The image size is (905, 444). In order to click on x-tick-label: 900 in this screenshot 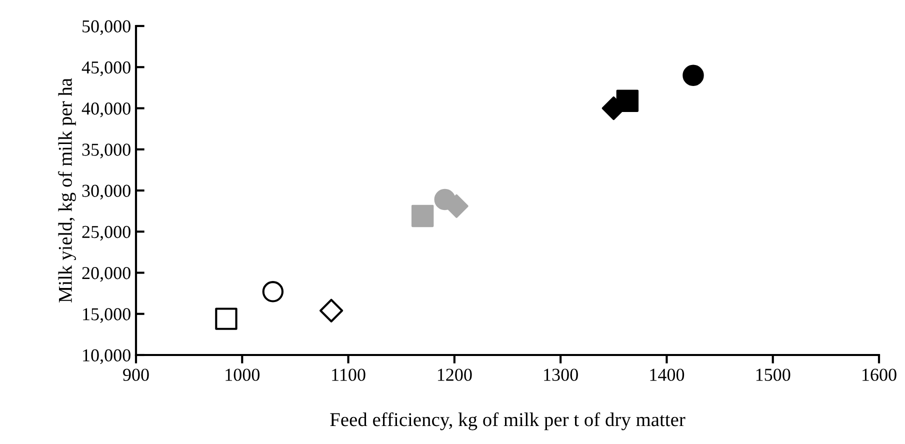, I will do `click(136, 374)`.